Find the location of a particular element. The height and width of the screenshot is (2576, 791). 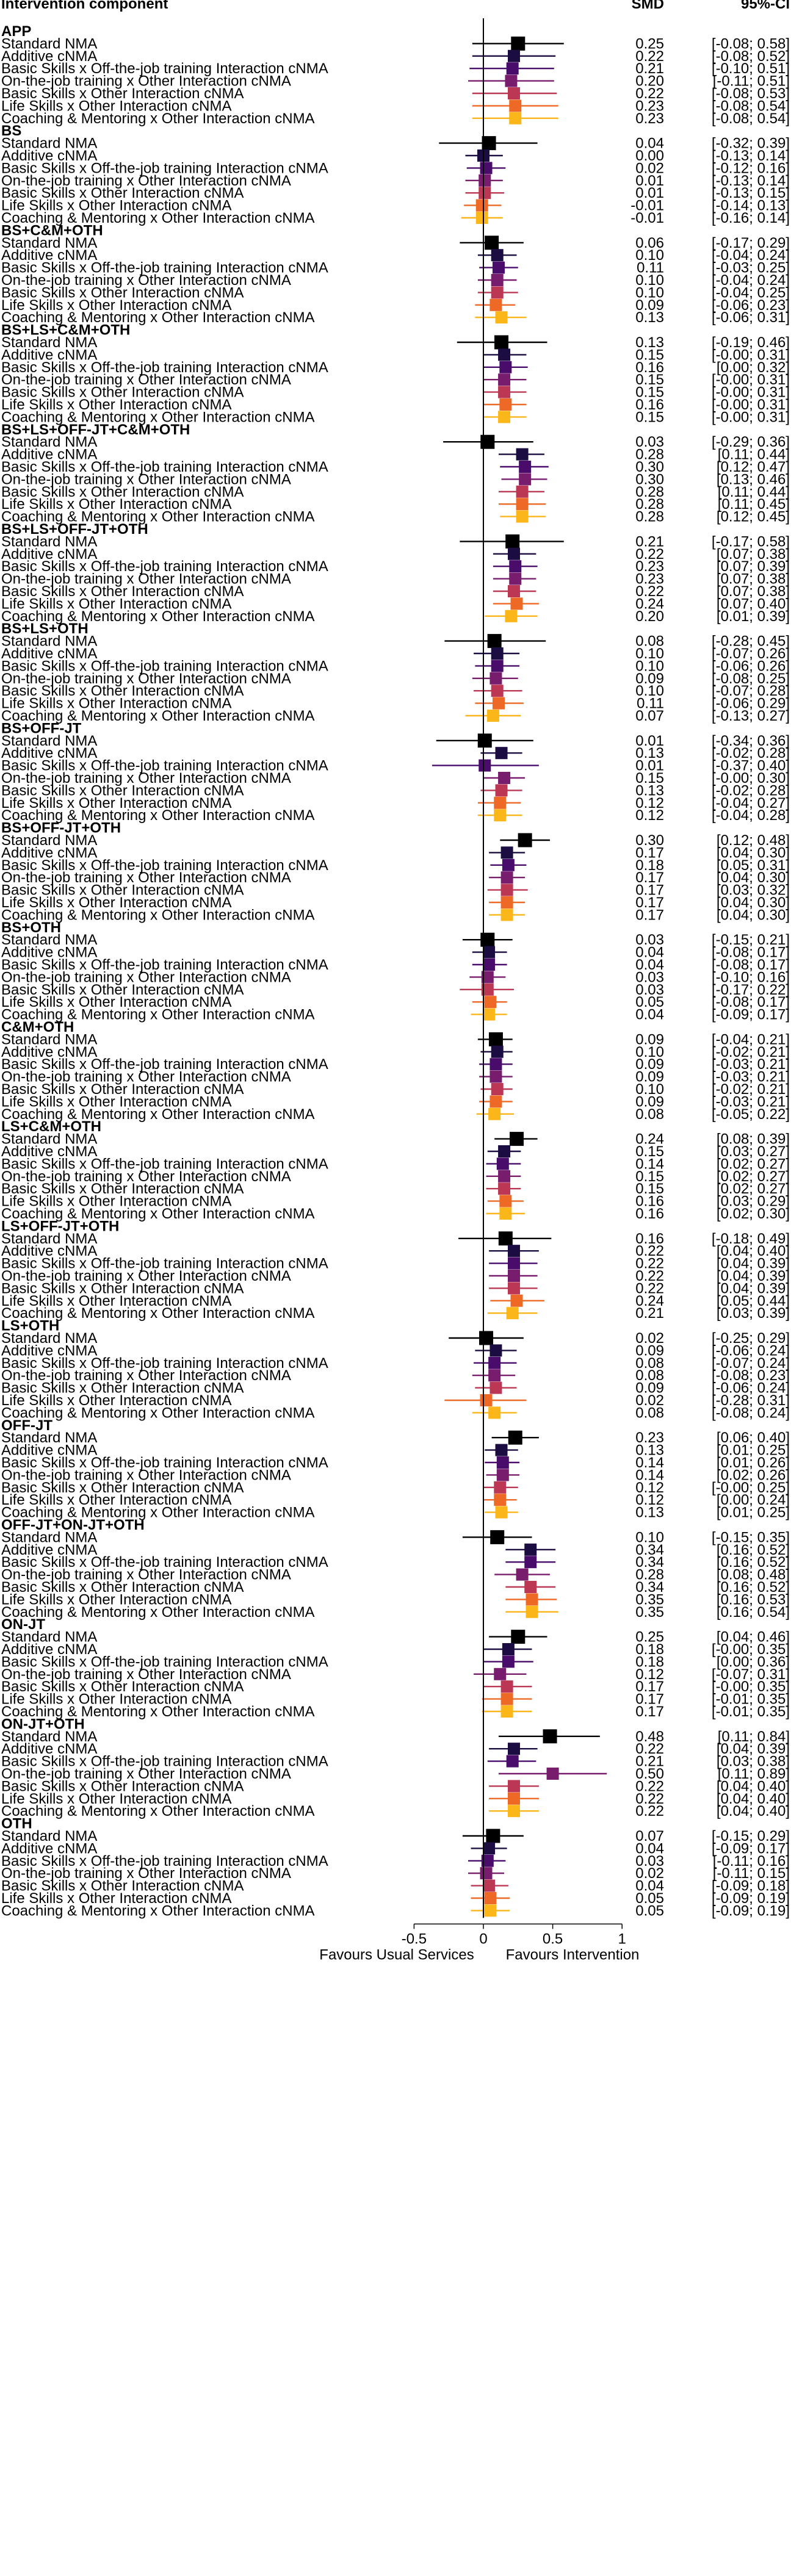

ci-value: [-0.09; 0.19] is located at coordinates (751, 1898).